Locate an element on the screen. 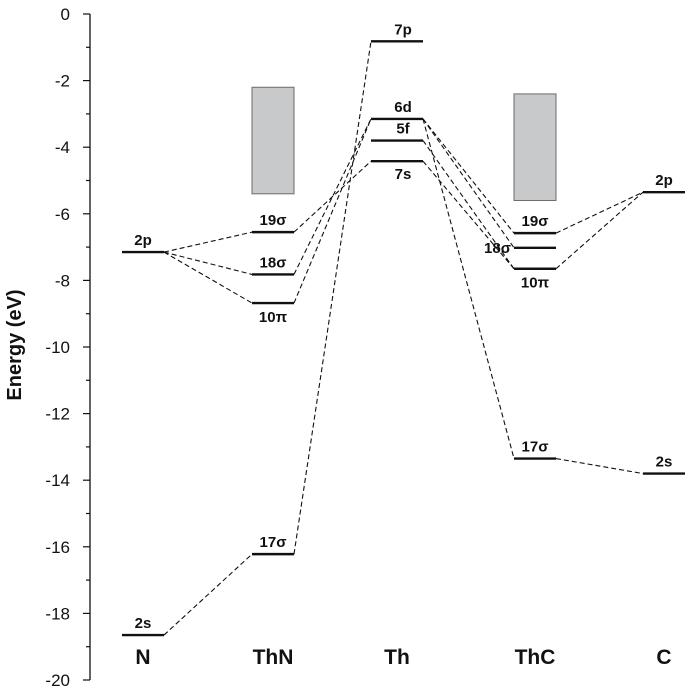 This screenshot has height=693, width=685. level-label-ThC_17s: 17σ is located at coordinates (535, 447).